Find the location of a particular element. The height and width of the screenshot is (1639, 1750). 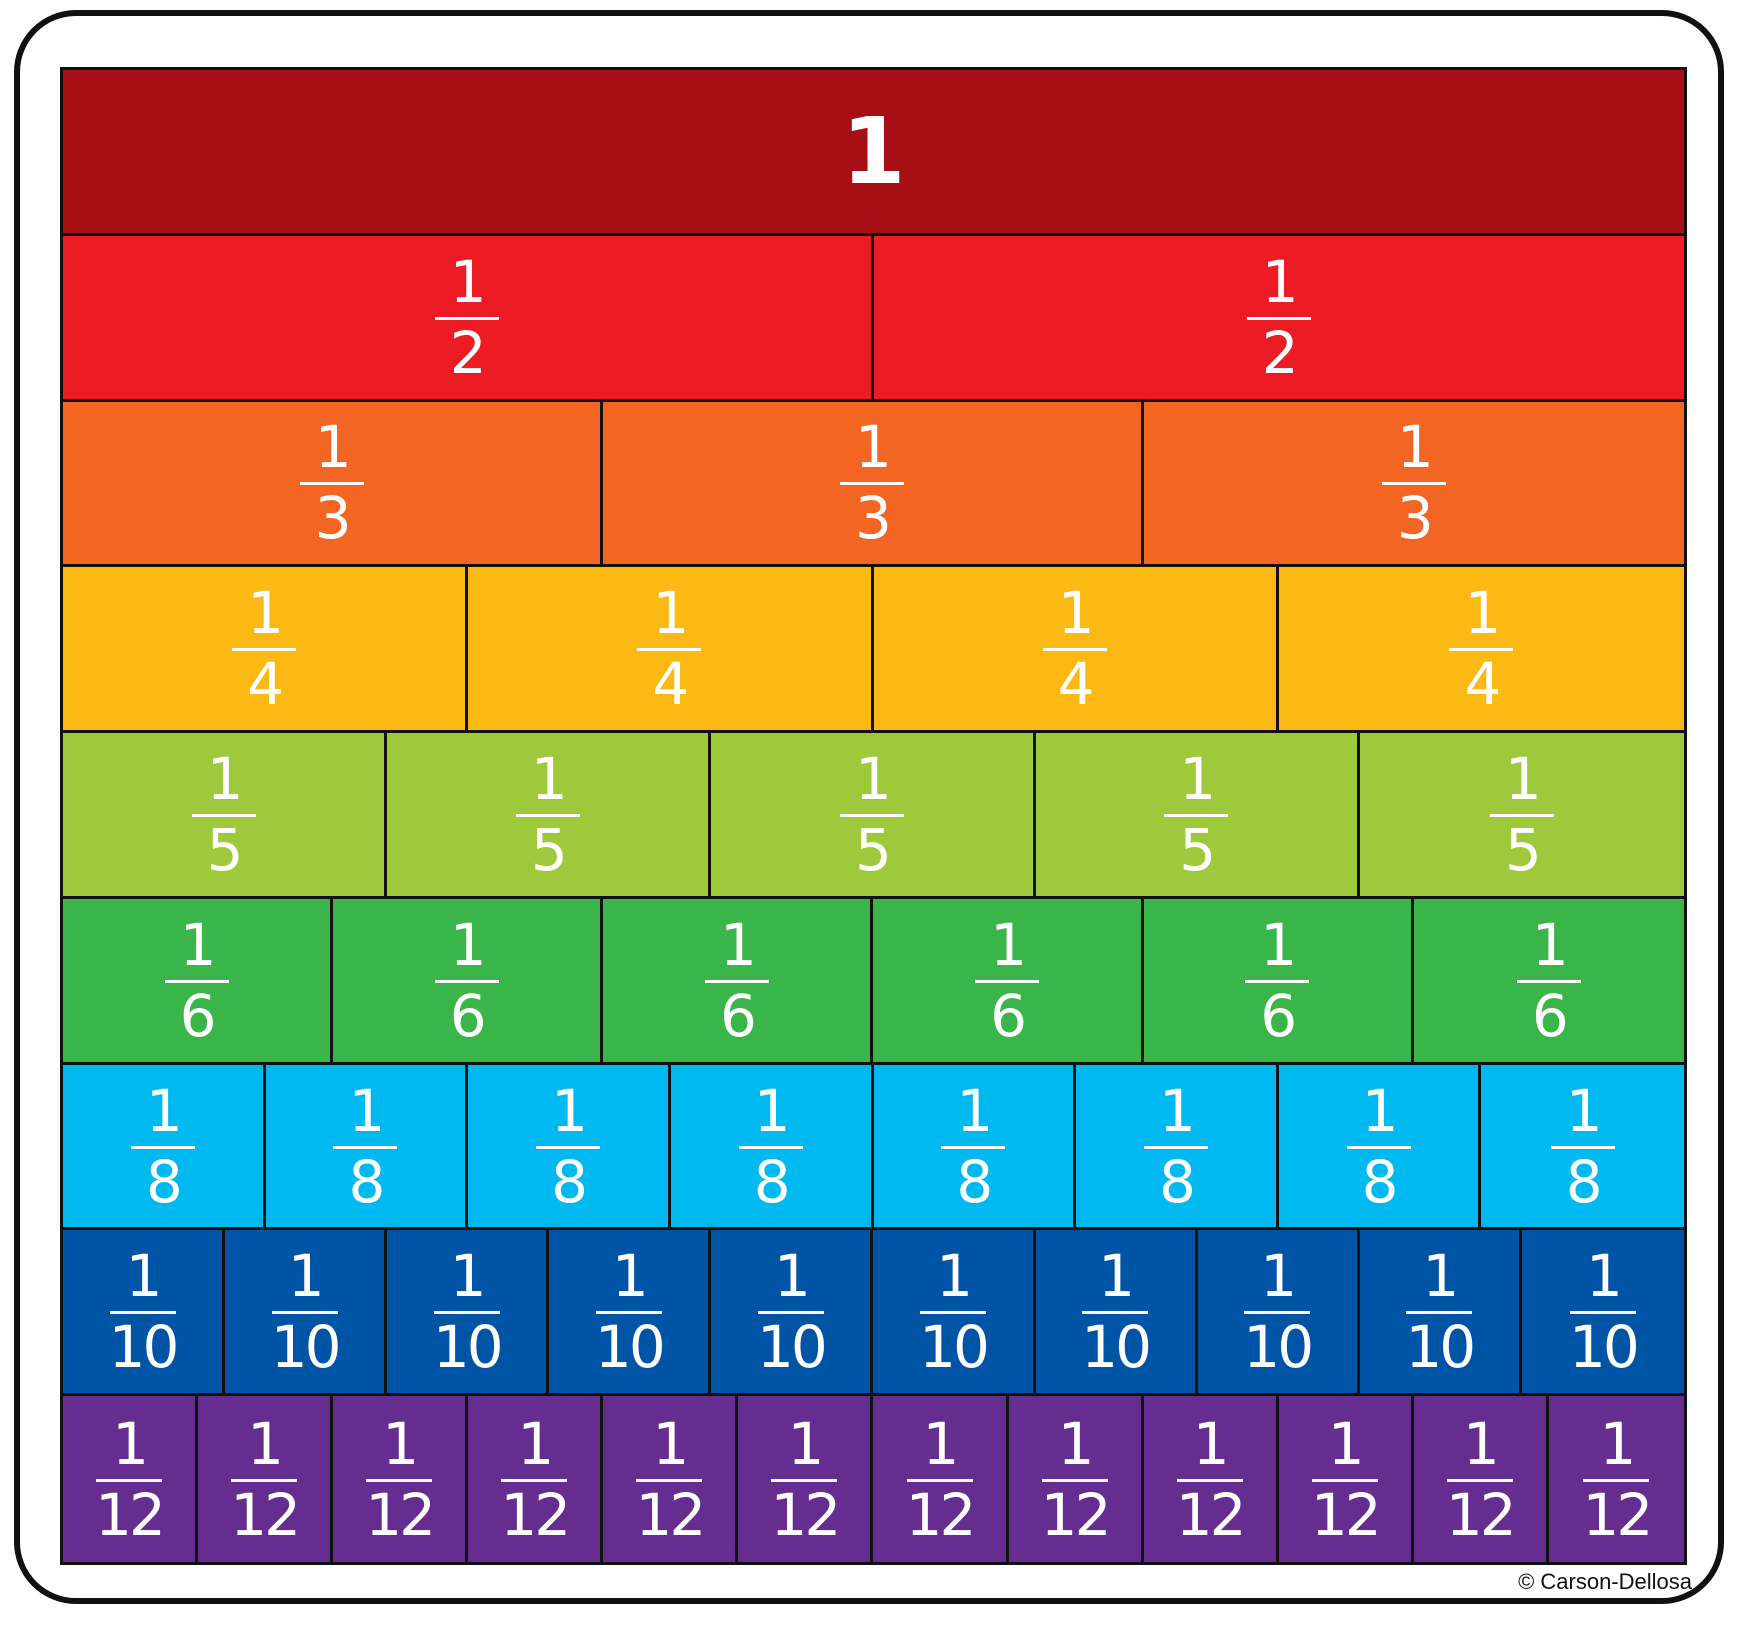

denominator: 6 is located at coordinates (1550, 1015).